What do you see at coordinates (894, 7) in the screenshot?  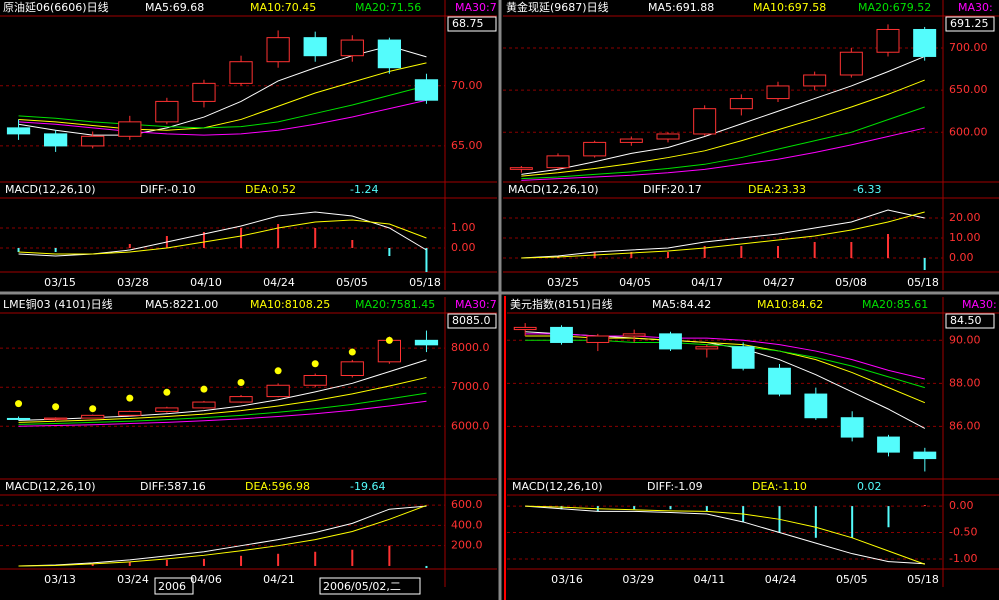 I see `ma-label: MA20:679.52` at bounding box center [894, 7].